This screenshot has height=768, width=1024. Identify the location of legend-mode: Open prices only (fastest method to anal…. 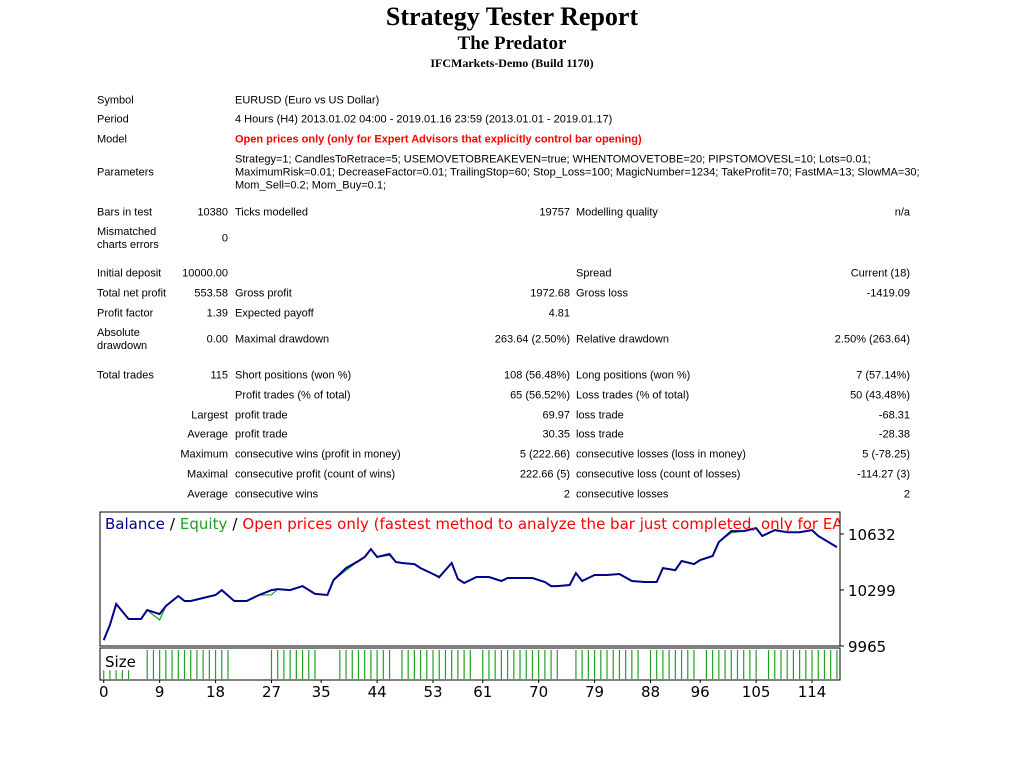
(563, 524).